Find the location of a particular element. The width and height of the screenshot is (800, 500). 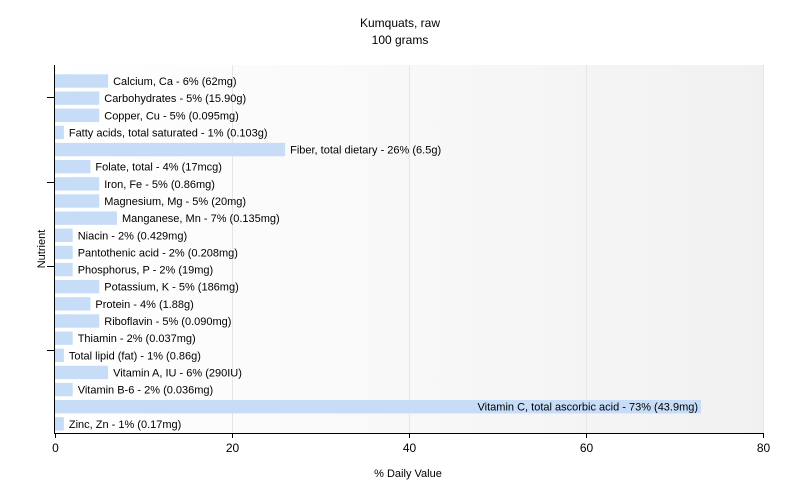

bar-label: Magnesium, Mg - 5% (20mg) is located at coordinates (175, 202).